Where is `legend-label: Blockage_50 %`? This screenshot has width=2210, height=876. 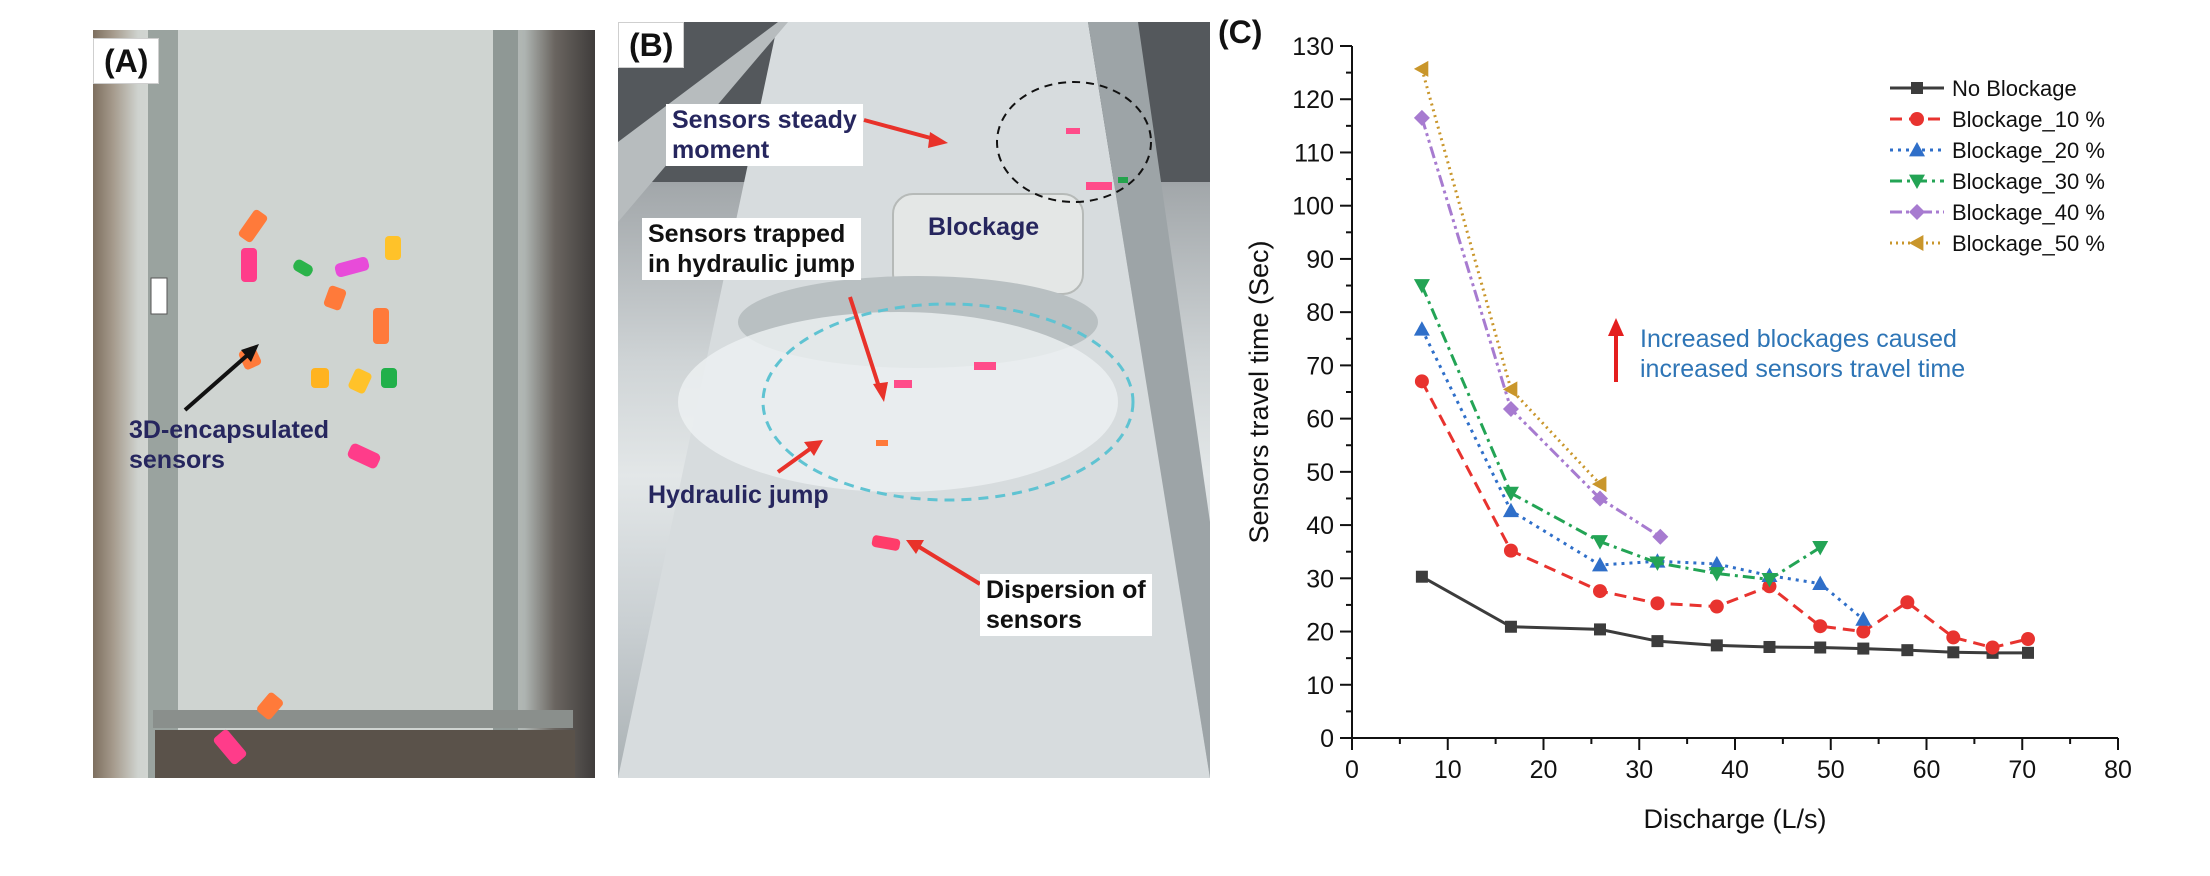
legend-label: Blockage_50 % is located at coordinates (2028, 243).